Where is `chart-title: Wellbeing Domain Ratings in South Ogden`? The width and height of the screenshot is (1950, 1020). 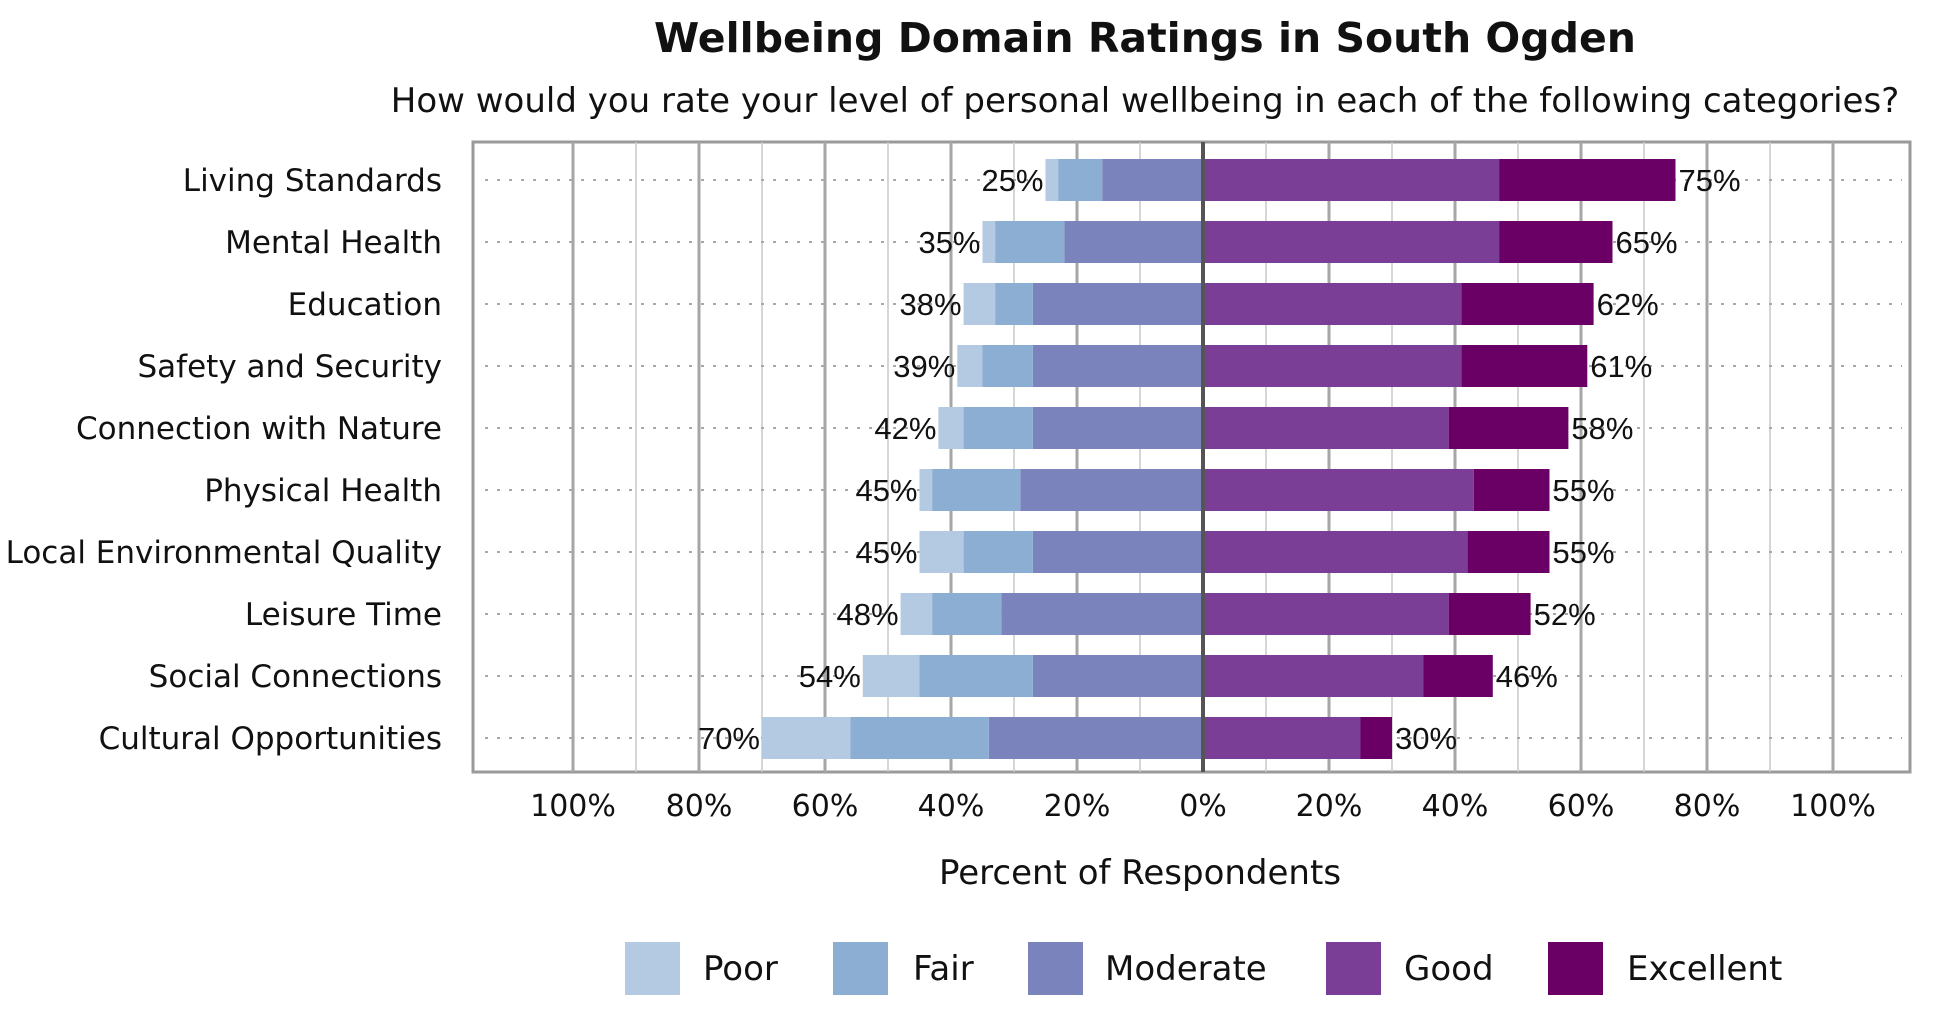 chart-title: Wellbeing Domain Ratings in South Ogden is located at coordinates (1145, 38).